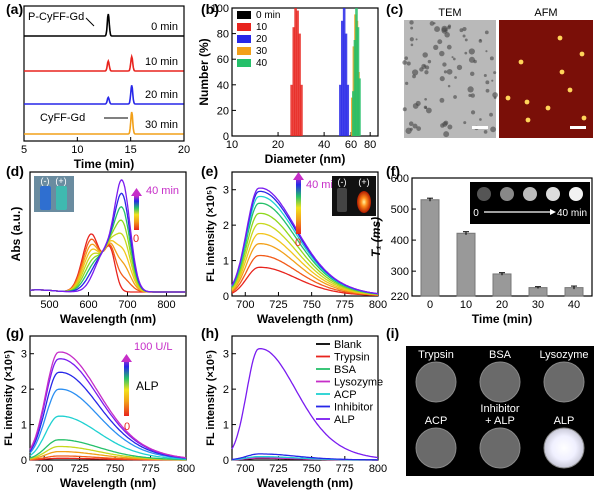 The width and height of the screenshot is (600, 497). Describe the element at coordinates (342, 182) in the screenshot. I see `e-inset-label-minus: (-)` at that location.